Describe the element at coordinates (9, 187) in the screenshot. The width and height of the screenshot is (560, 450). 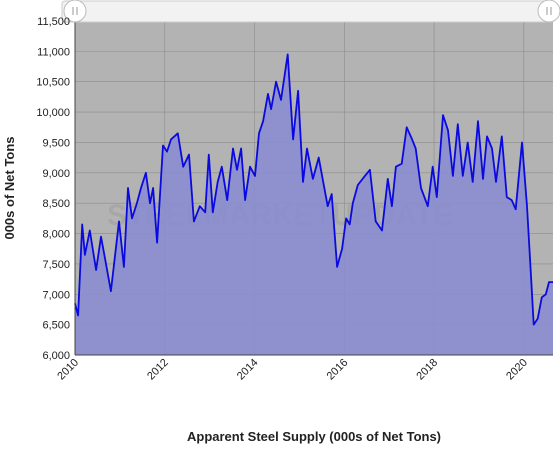
I see `y-axis-title: 000s of Net Tons` at that location.